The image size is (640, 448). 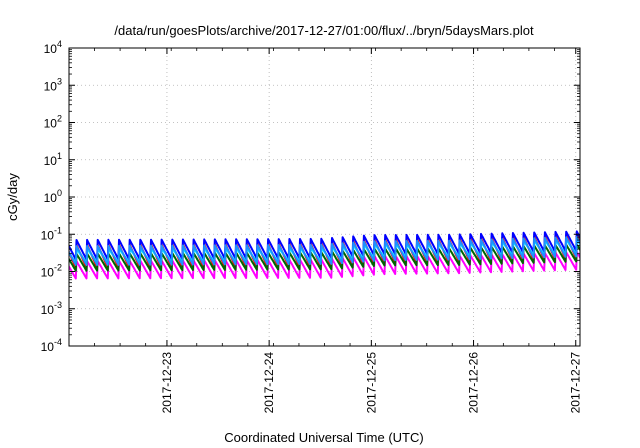 I want to click on x-tick-label: 2017-12-24, so click(x=269, y=383).